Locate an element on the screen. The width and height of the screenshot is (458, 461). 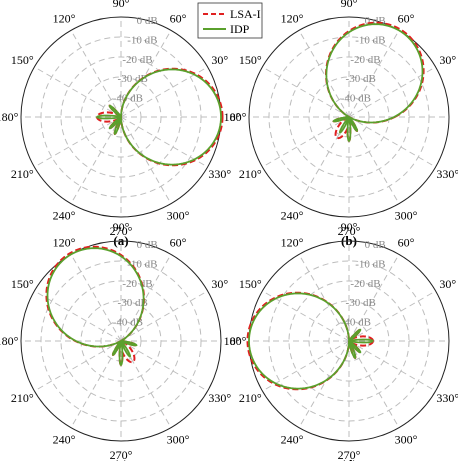
panel-caption: (d) is located at coordinates (349, 459).